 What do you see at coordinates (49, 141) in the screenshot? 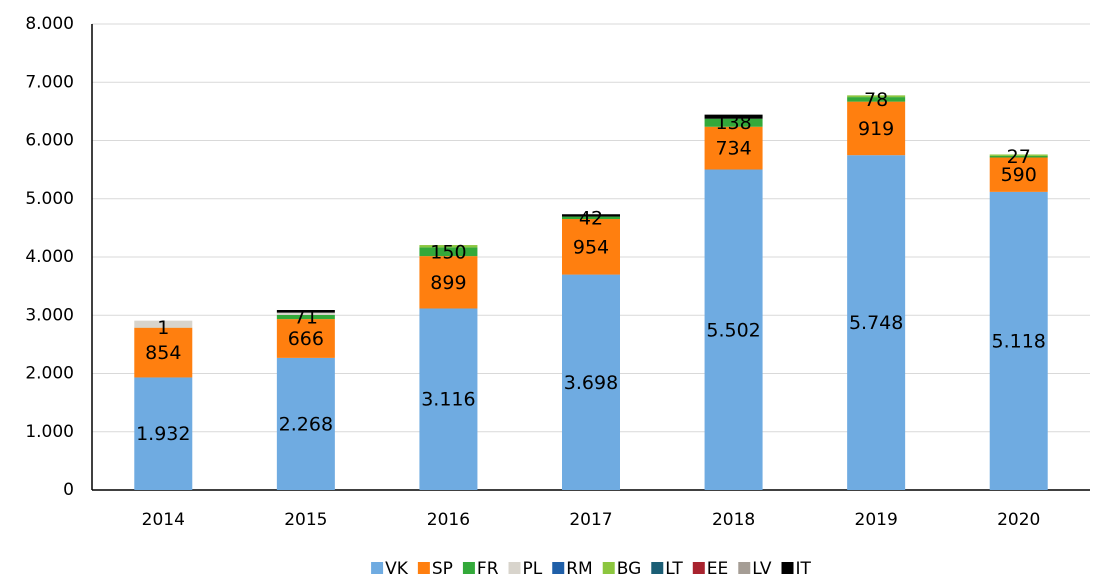
I see `y-tick-label: 6.000` at bounding box center [49, 141].